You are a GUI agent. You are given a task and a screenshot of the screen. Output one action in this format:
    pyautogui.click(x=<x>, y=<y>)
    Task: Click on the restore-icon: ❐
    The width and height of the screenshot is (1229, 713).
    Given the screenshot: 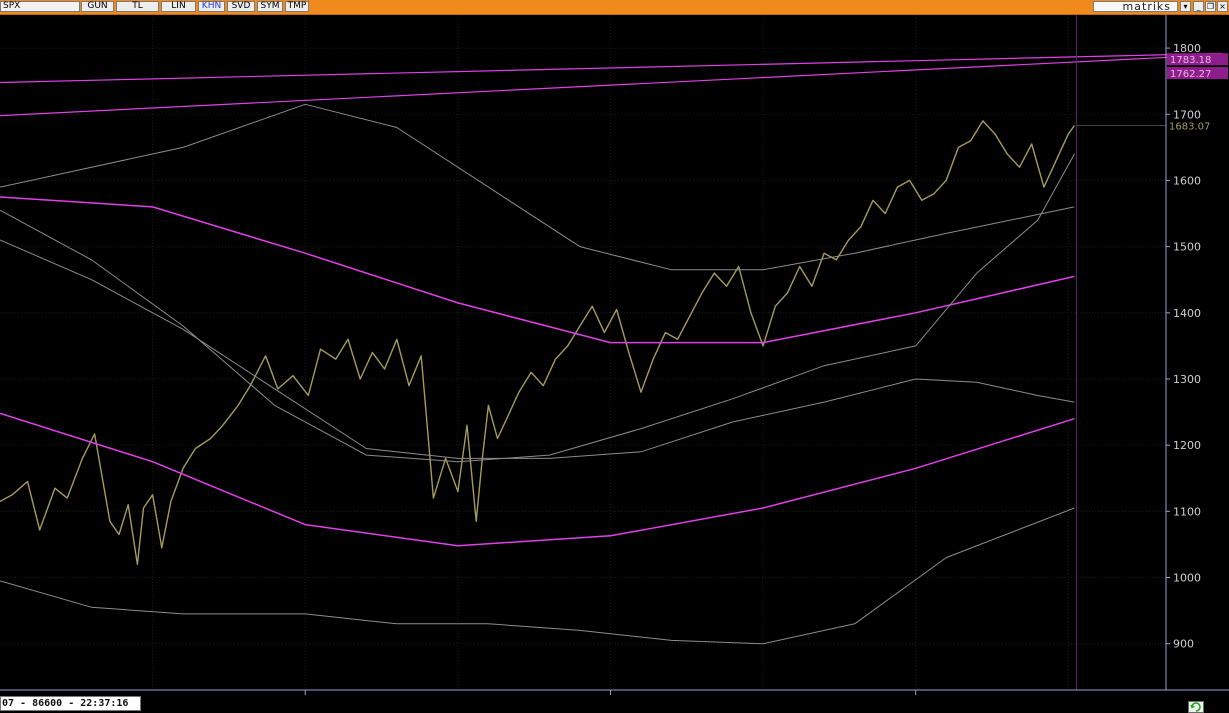 What is the action you would take?
    pyautogui.click(x=1210, y=6)
    